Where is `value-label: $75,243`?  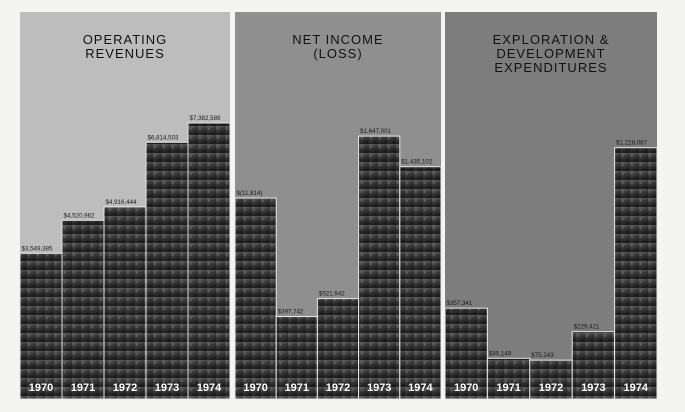 value-label: $75,243 is located at coordinates (542, 355).